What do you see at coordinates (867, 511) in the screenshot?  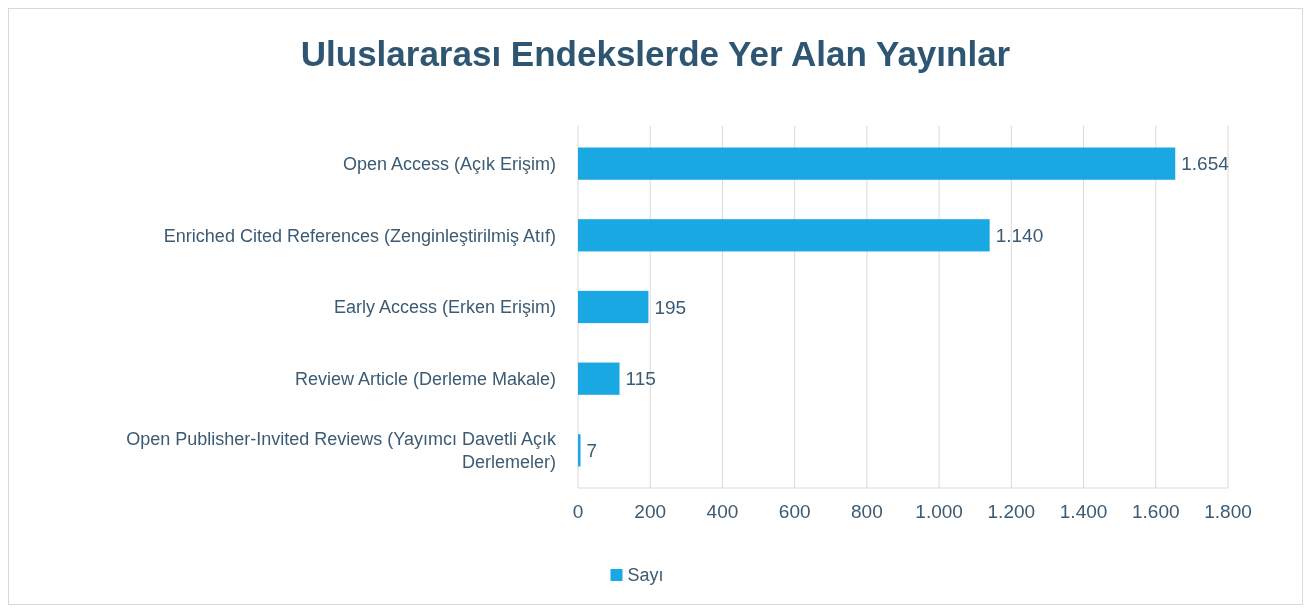 I see `x-tick-label: 800` at bounding box center [867, 511].